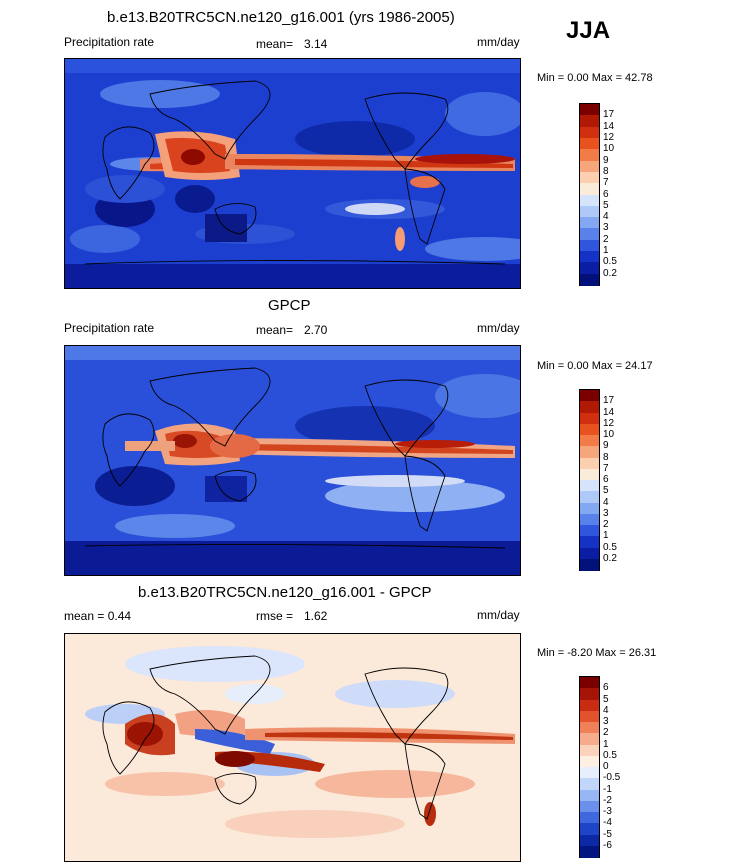 Image resolution: width=733 pixels, height=866 pixels. Describe the element at coordinates (606, 228) in the screenshot. I see `colorbar-label: 3` at that location.